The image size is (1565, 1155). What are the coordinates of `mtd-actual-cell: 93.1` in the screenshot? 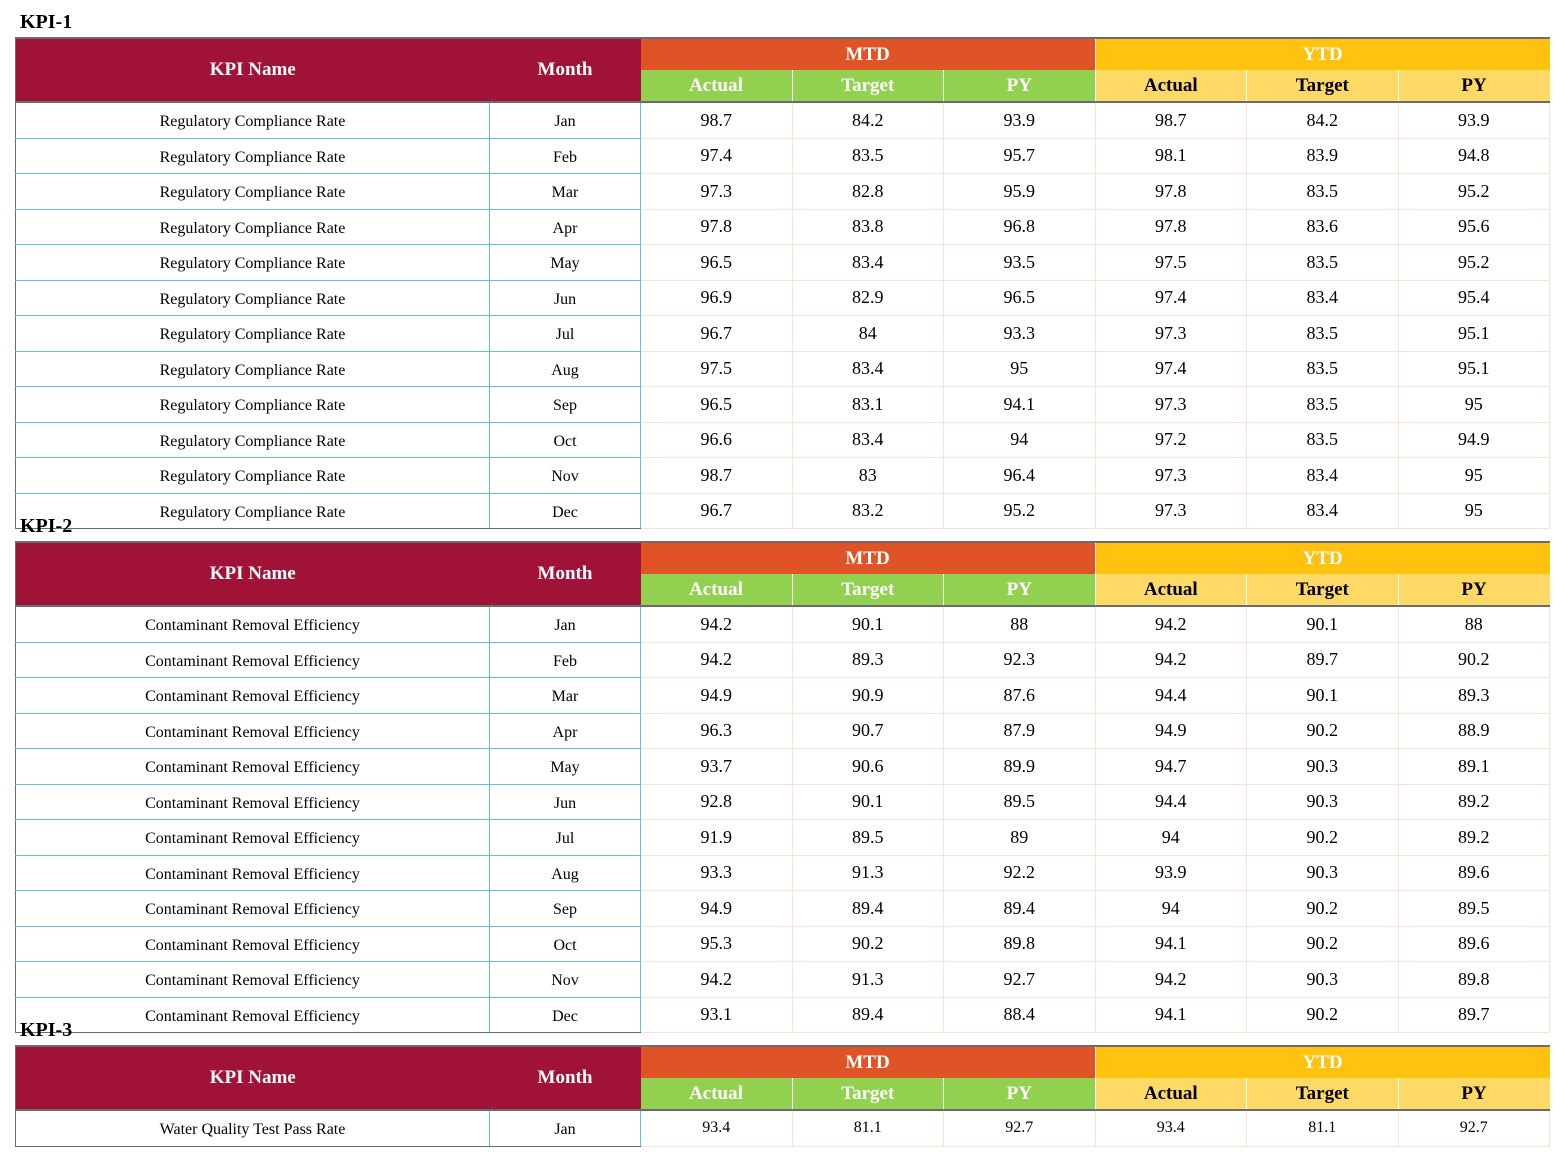 It's located at (716, 1014).